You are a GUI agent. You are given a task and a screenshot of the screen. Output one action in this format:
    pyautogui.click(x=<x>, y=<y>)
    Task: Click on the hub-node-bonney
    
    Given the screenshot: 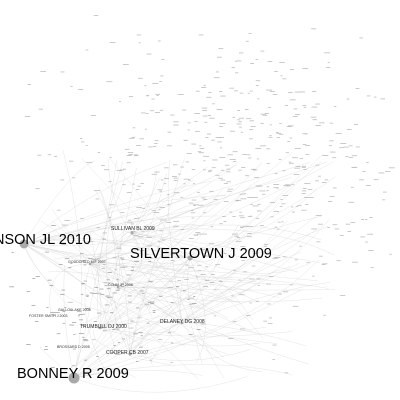 What is the action you would take?
    pyautogui.click(x=74, y=378)
    